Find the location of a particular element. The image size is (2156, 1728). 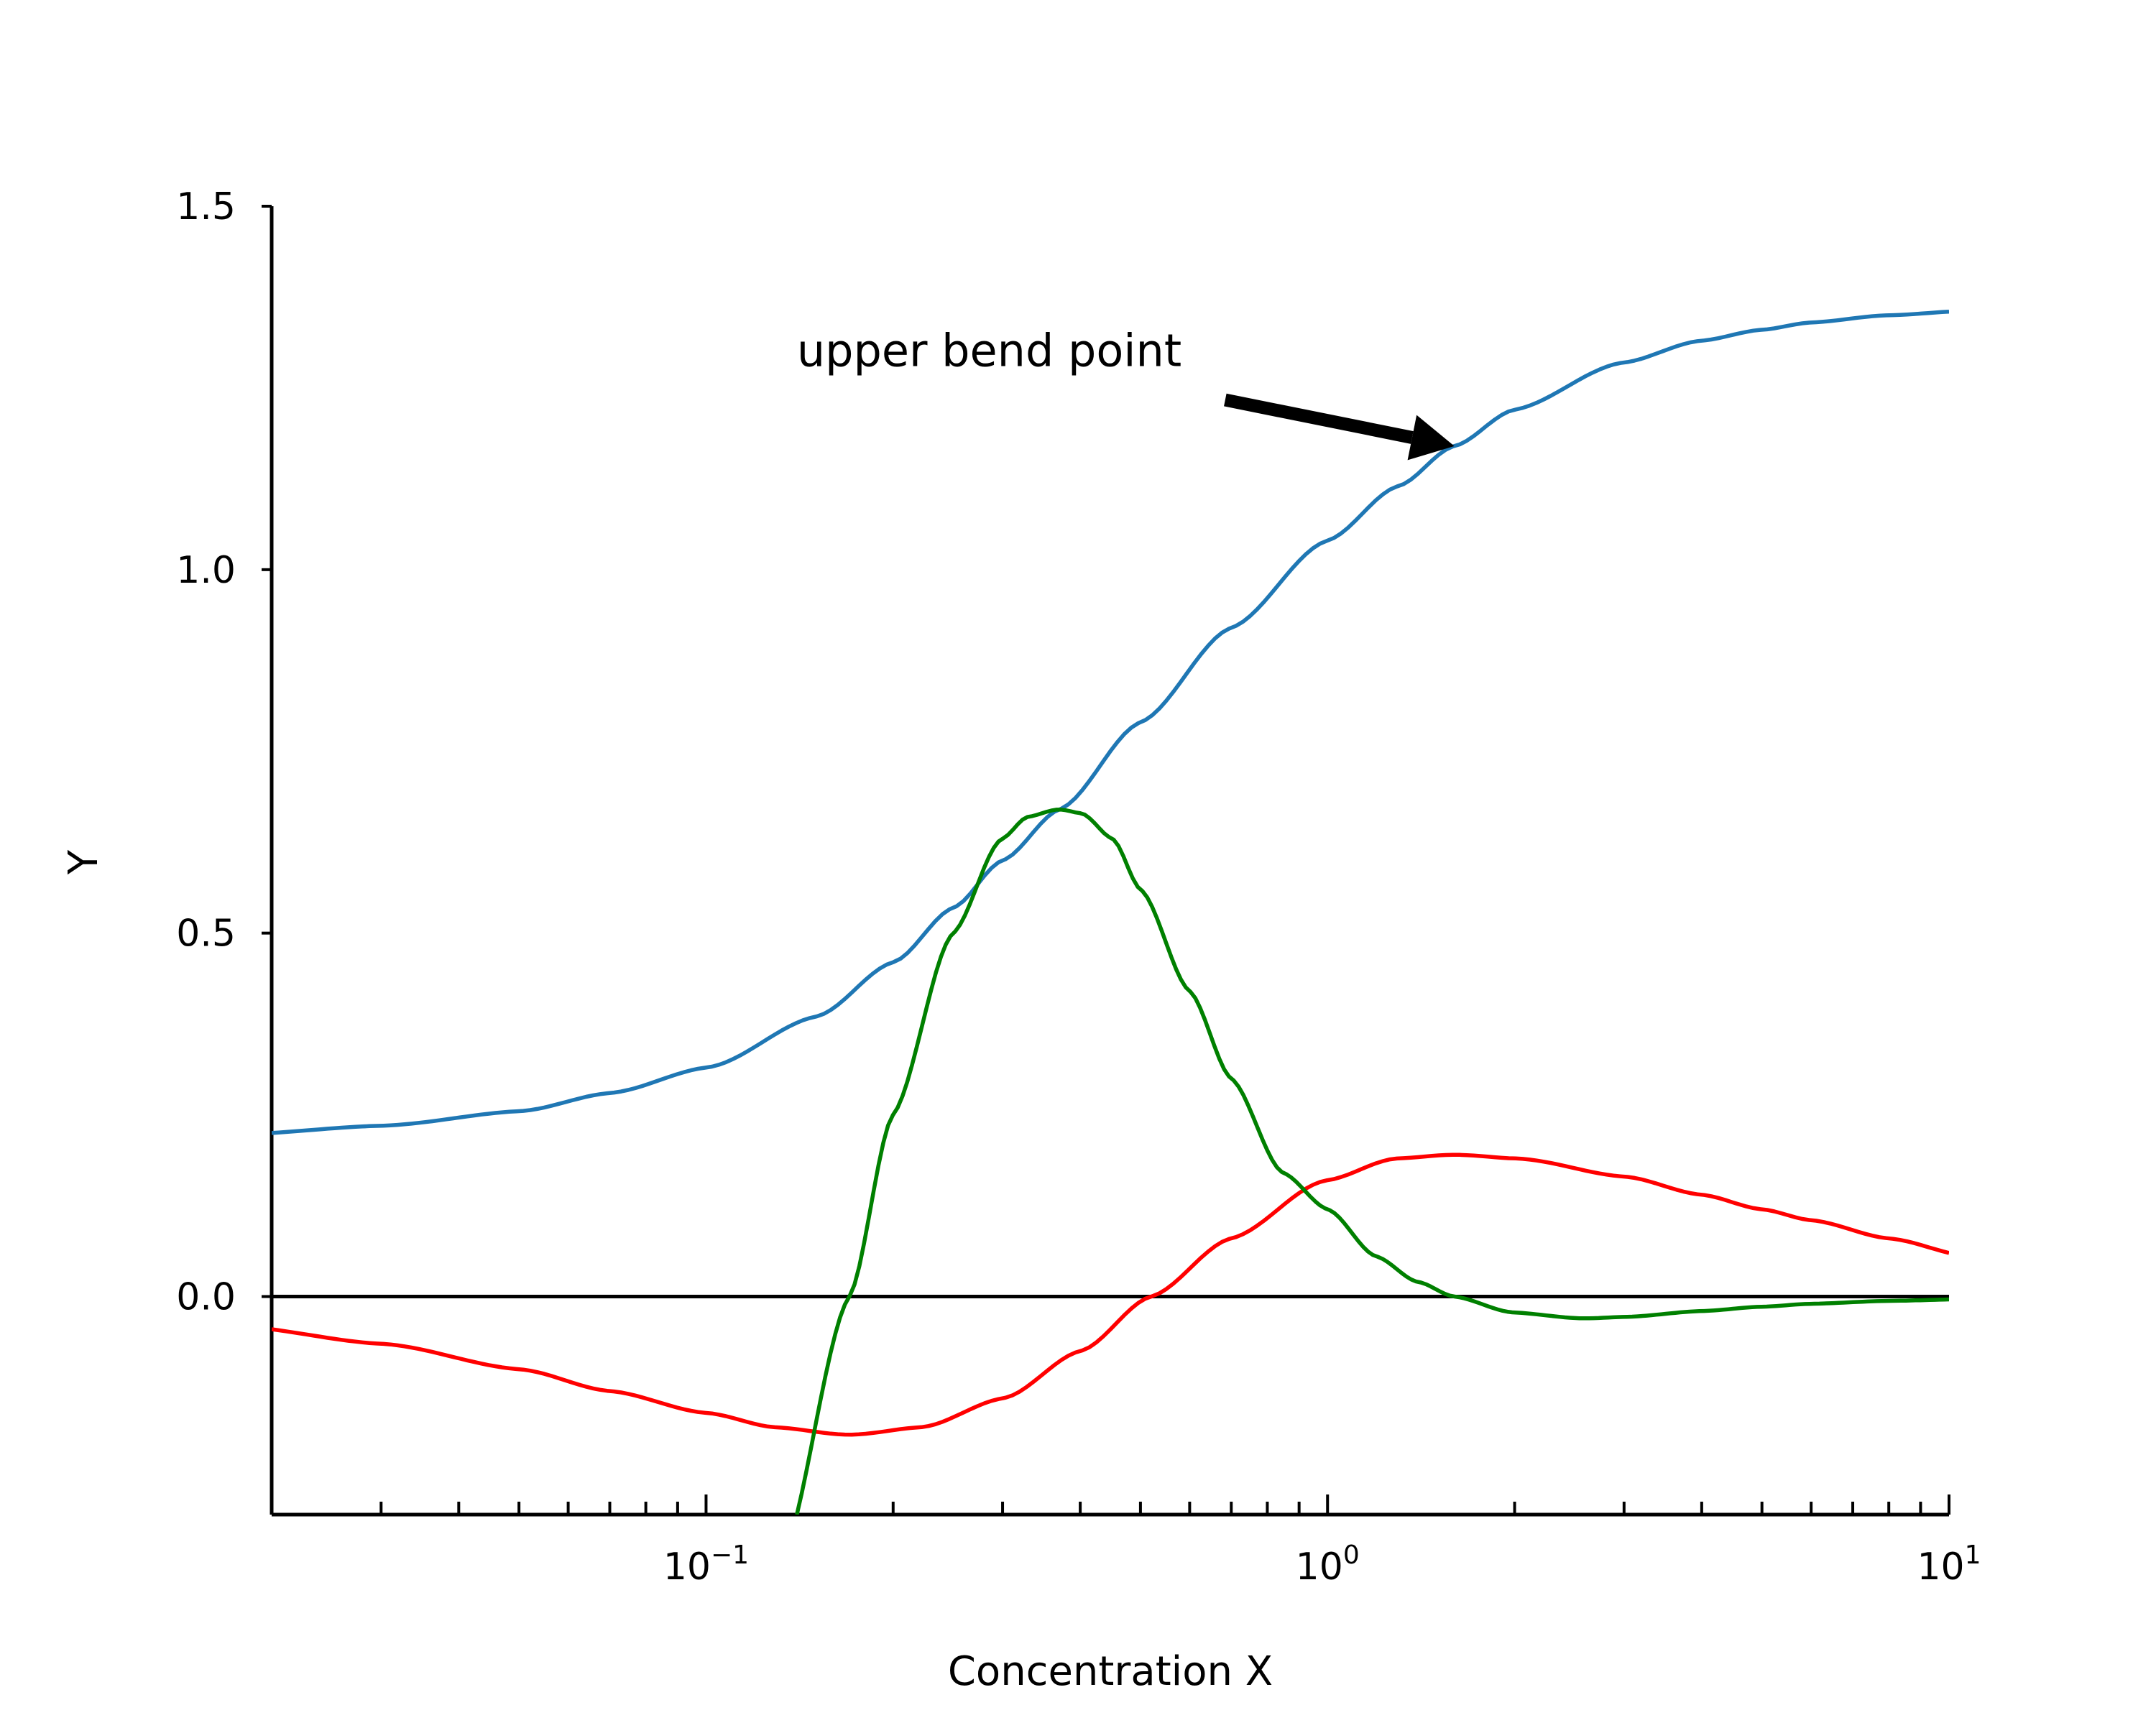

y-tick-label: 0.0 is located at coordinates (206, 1297).